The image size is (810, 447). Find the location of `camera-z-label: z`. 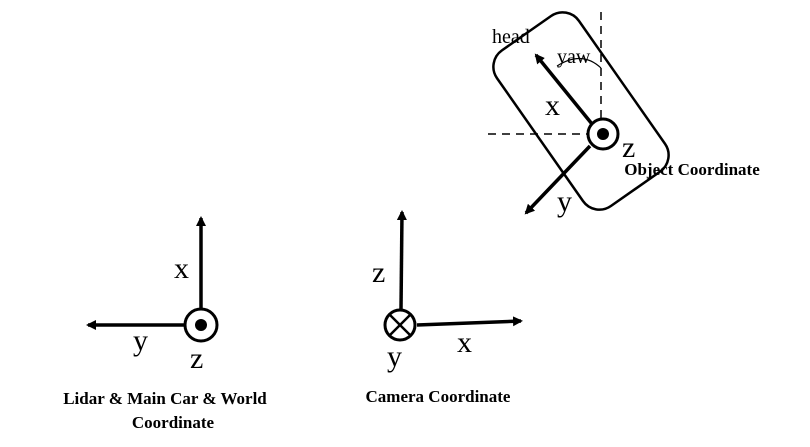

camera-z-label: z is located at coordinates (378, 272).